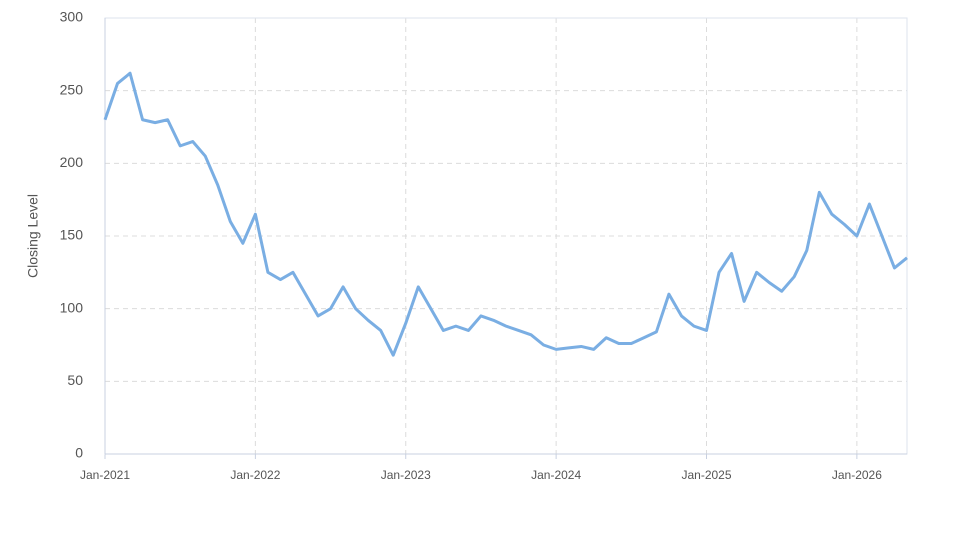  What do you see at coordinates (406, 475) in the screenshot?
I see `x-tick-label: Jan-2023` at bounding box center [406, 475].